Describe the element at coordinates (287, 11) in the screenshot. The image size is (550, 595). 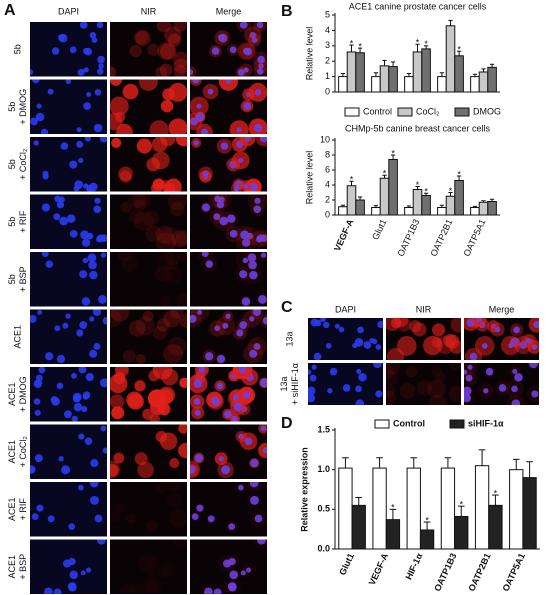
I see `panel-label: B` at that location.